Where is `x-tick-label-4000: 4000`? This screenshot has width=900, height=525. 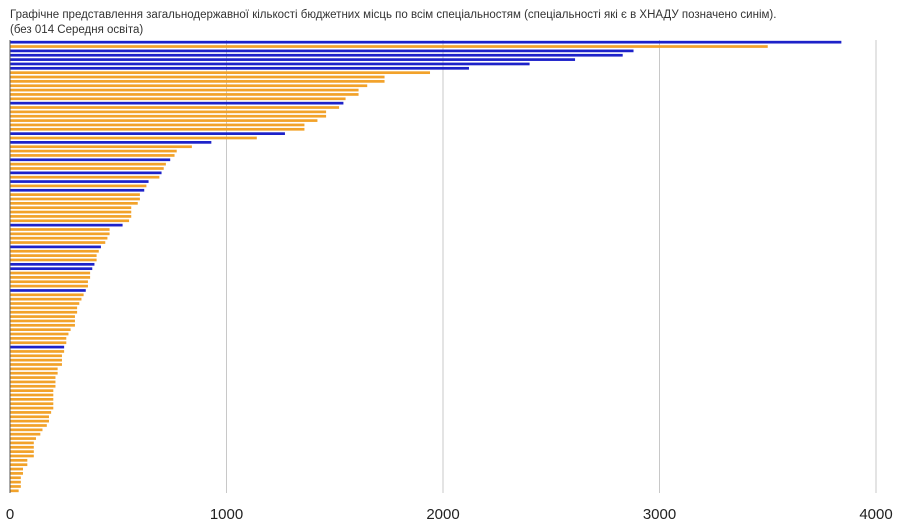
x-tick-label-4000: 4000 is located at coordinates (875, 514).